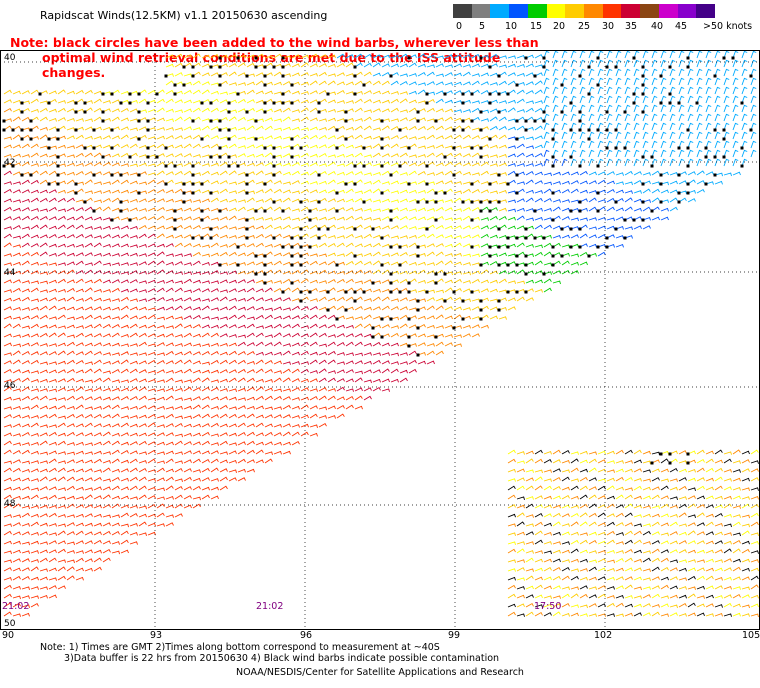  What do you see at coordinates (459, 26) in the screenshot?
I see `legend-label: 0` at bounding box center [459, 26].